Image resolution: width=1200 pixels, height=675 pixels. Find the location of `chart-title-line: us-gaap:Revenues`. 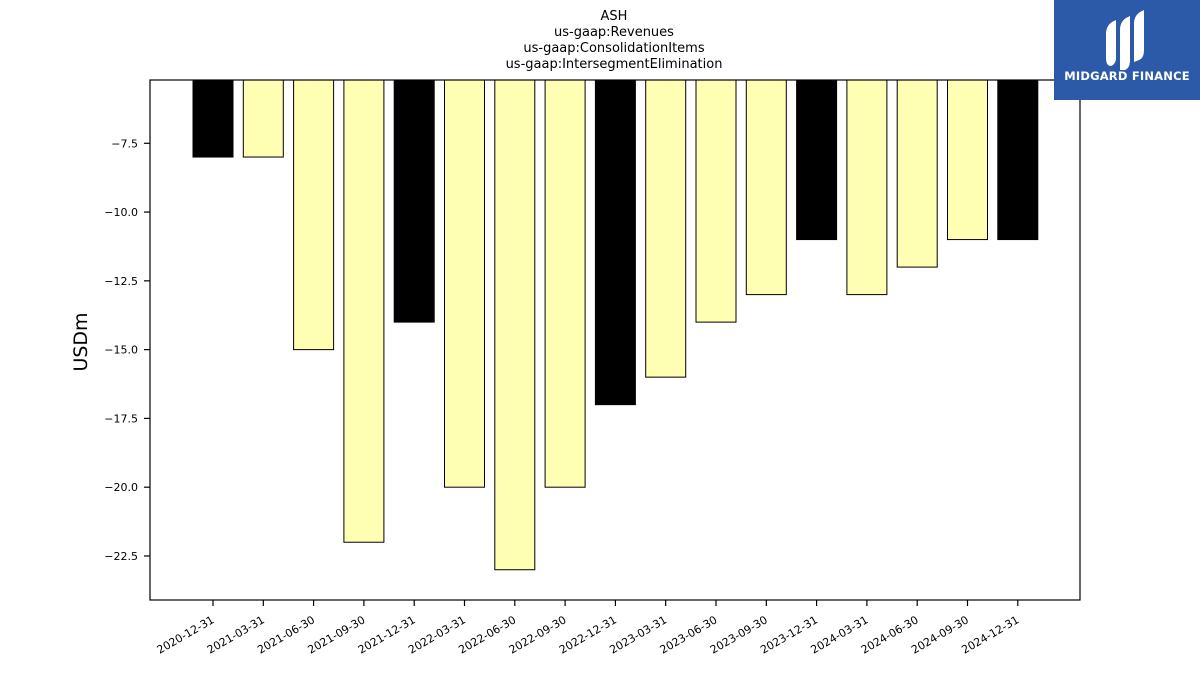

chart-title-line: us-gaap:Revenues is located at coordinates (614, 32).